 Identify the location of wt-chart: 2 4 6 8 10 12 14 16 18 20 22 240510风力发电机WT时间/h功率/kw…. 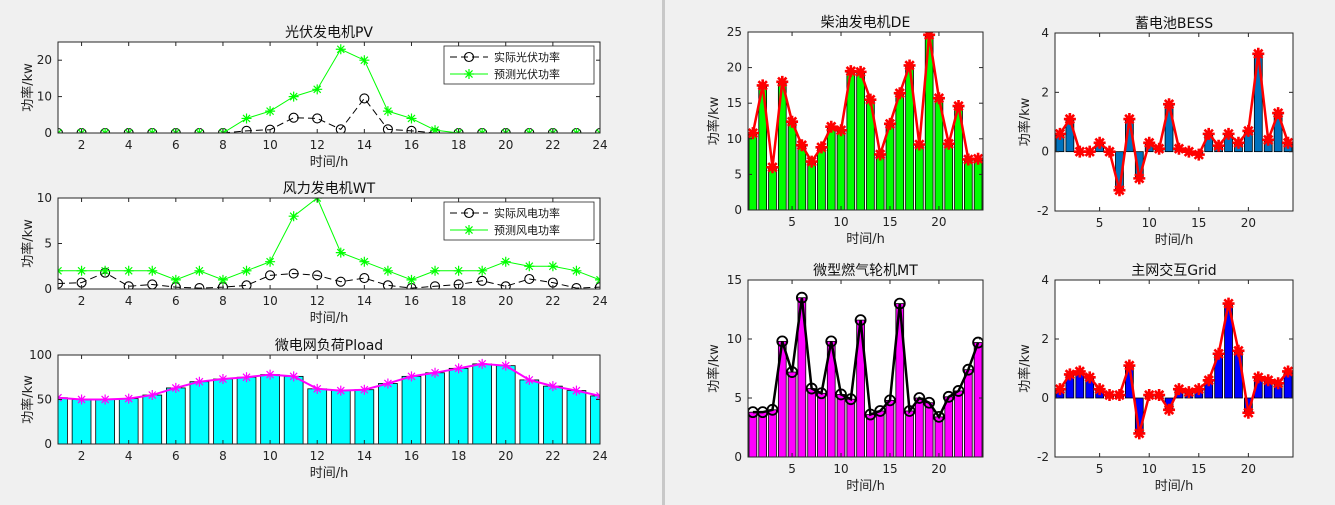
(314, 253).